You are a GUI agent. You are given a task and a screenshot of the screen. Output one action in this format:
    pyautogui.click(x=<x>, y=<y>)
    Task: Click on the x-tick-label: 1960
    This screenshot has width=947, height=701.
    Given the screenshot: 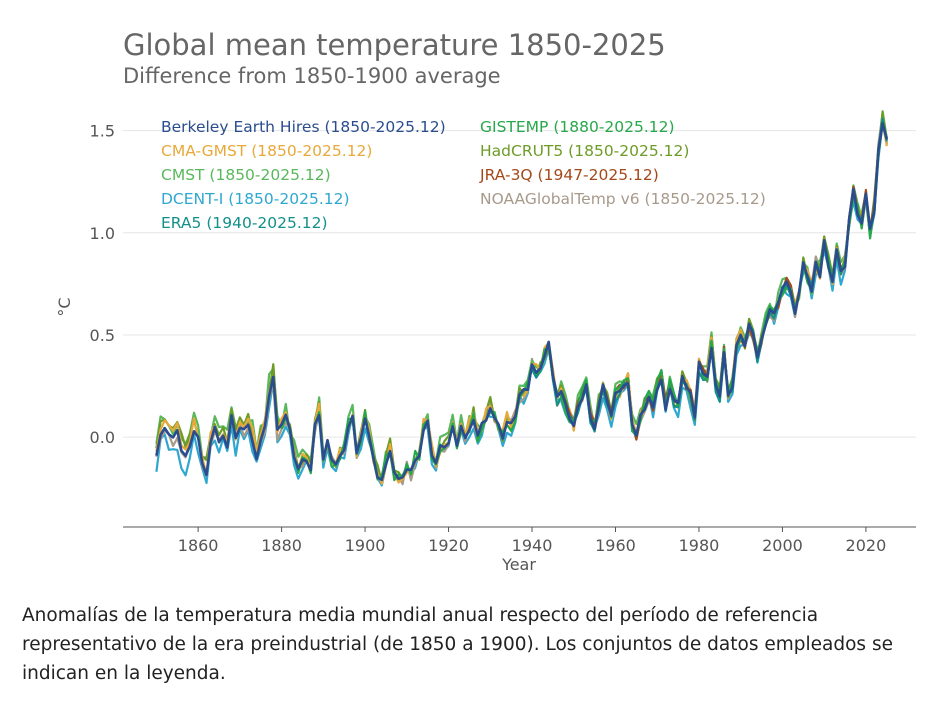 What is the action you would take?
    pyautogui.click(x=615, y=545)
    